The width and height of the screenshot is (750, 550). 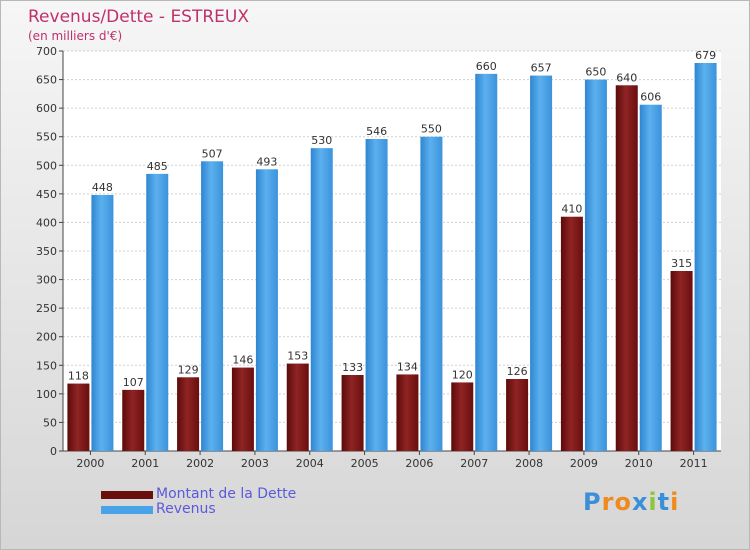 What do you see at coordinates (639, 463) in the screenshot?
I see `x-tick-label: 2010` at bounding box center [639, 463].